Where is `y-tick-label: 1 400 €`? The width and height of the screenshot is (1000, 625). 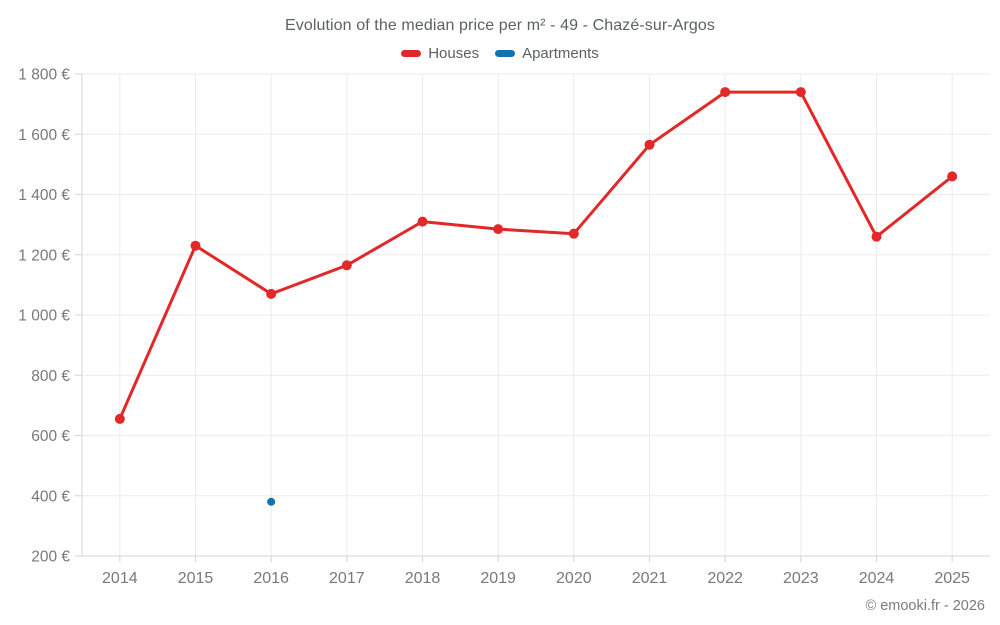
y-tick-label: 1 400 € is located at coordinates (44, 195).